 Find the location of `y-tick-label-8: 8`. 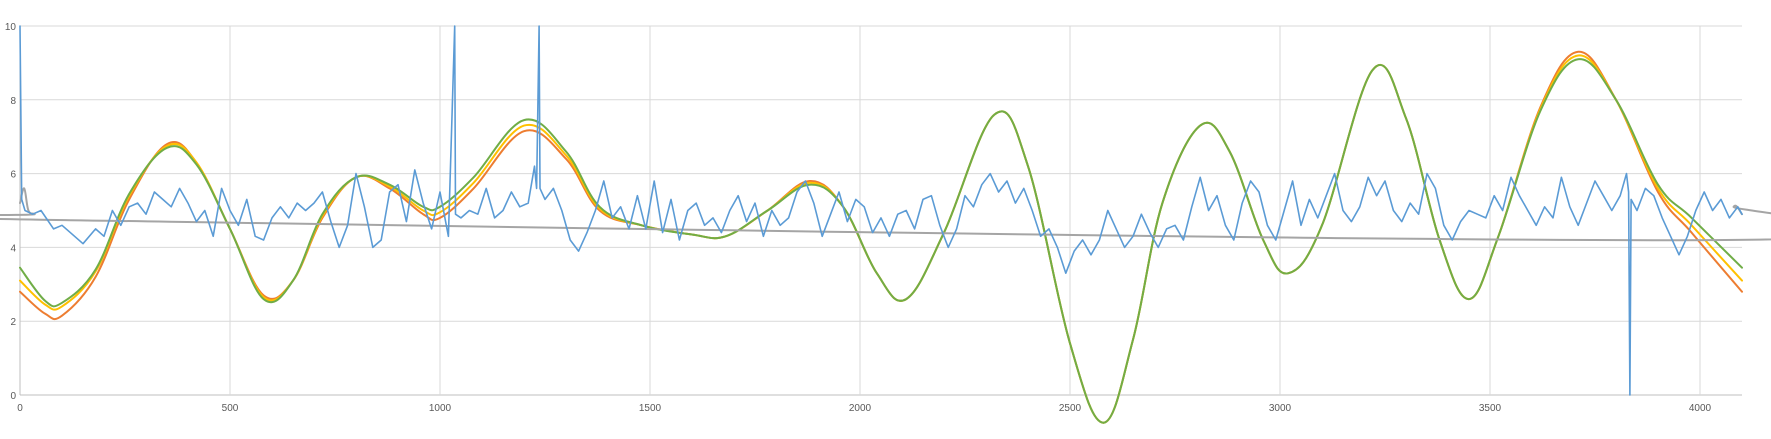

y-tick-label-8: 8 is located at coordinates (13, 101).